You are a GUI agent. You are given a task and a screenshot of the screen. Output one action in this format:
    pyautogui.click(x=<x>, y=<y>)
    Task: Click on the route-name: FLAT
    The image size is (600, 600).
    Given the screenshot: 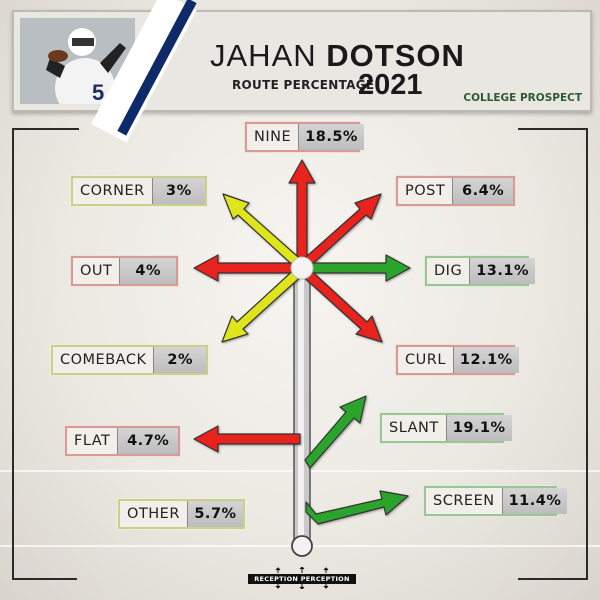 What is the action you would take?
    pyautogui.click(x=92, y=441)
    